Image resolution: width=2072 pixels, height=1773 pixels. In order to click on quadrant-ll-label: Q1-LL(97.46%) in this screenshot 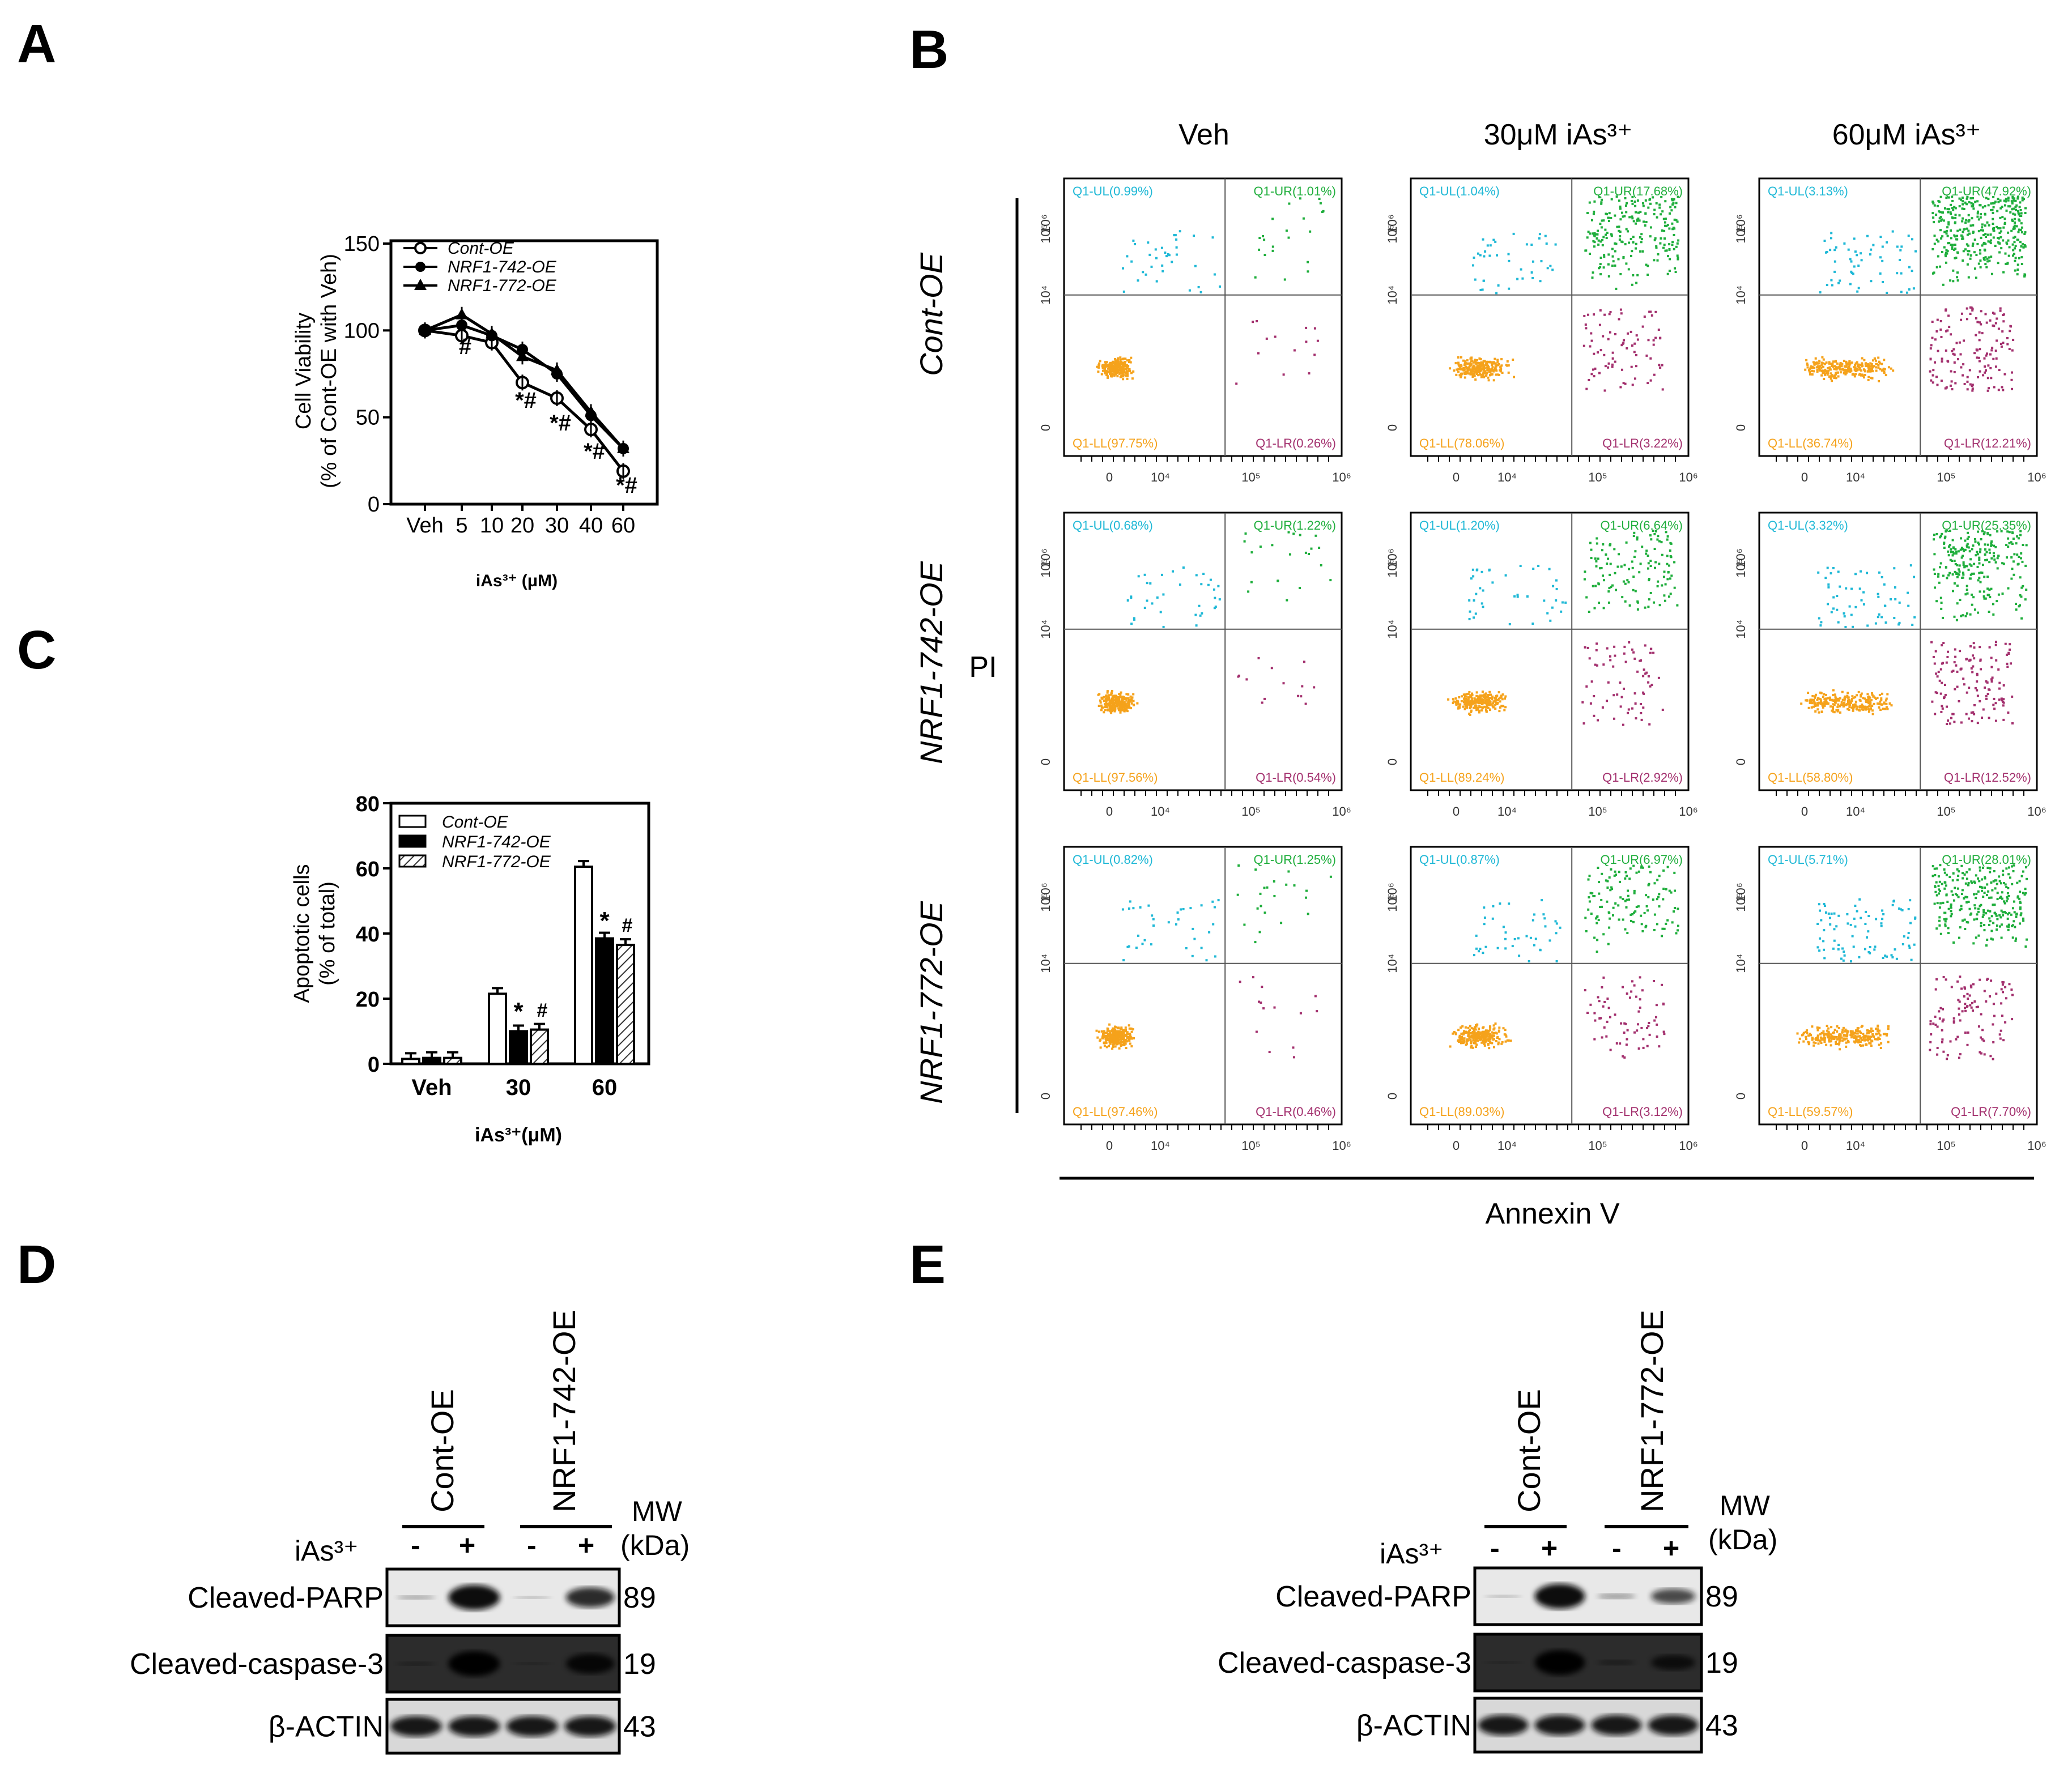, I will do `click(1116, 1112)`.